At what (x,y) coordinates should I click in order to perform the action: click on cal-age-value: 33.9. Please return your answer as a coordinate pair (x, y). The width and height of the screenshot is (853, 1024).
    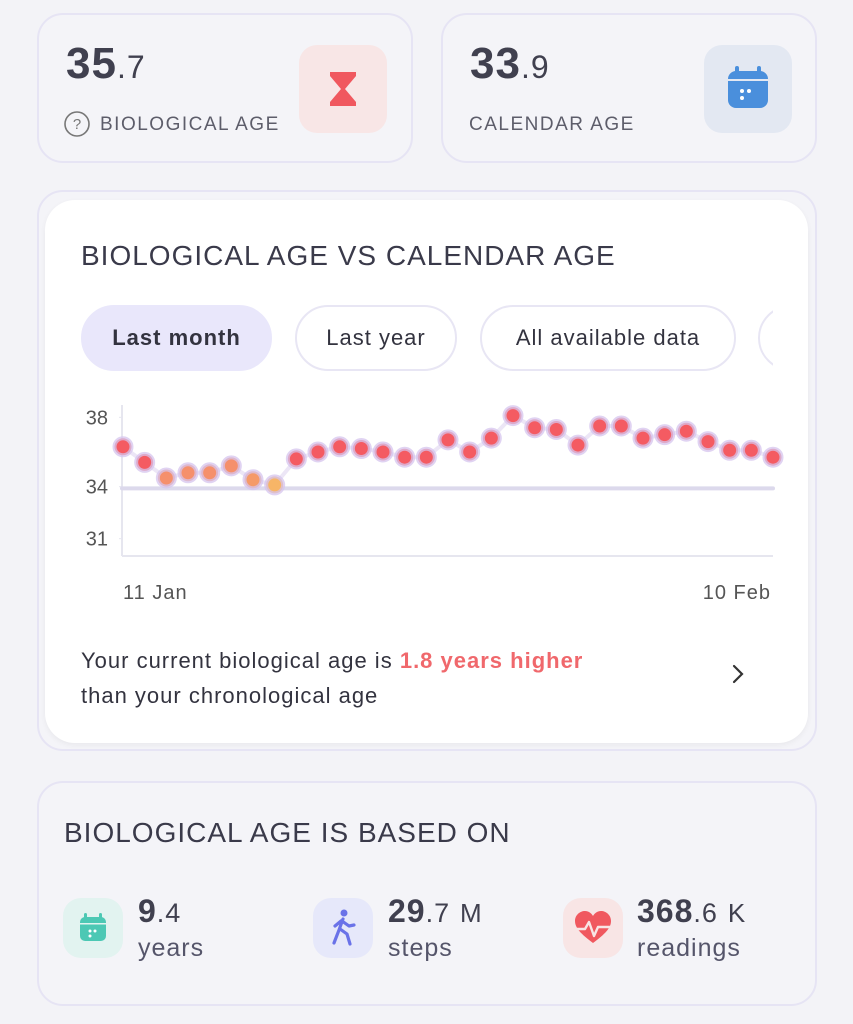
    Looking at the image, I should click on (510, 64).